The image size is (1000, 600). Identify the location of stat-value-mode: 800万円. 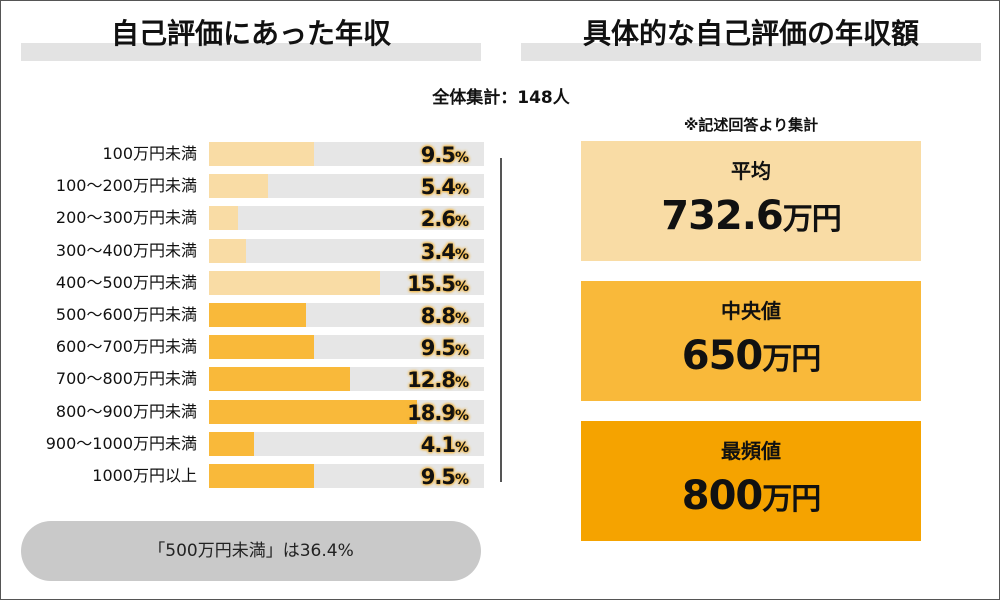
(751, 496).